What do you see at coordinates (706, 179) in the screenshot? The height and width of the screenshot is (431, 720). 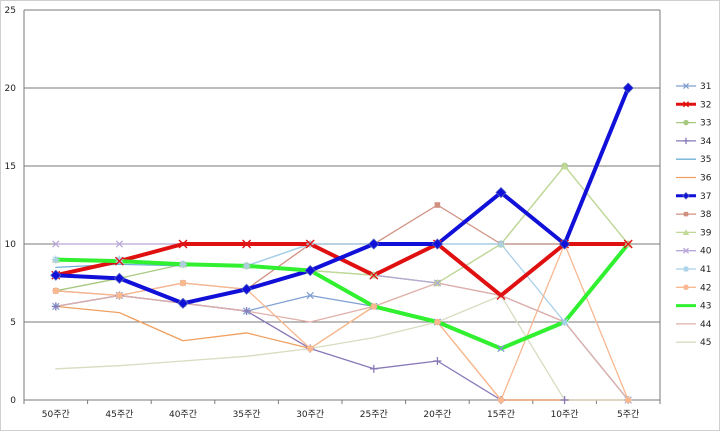 I see `legend-label-36: 36` at bounding box center [706, 179].